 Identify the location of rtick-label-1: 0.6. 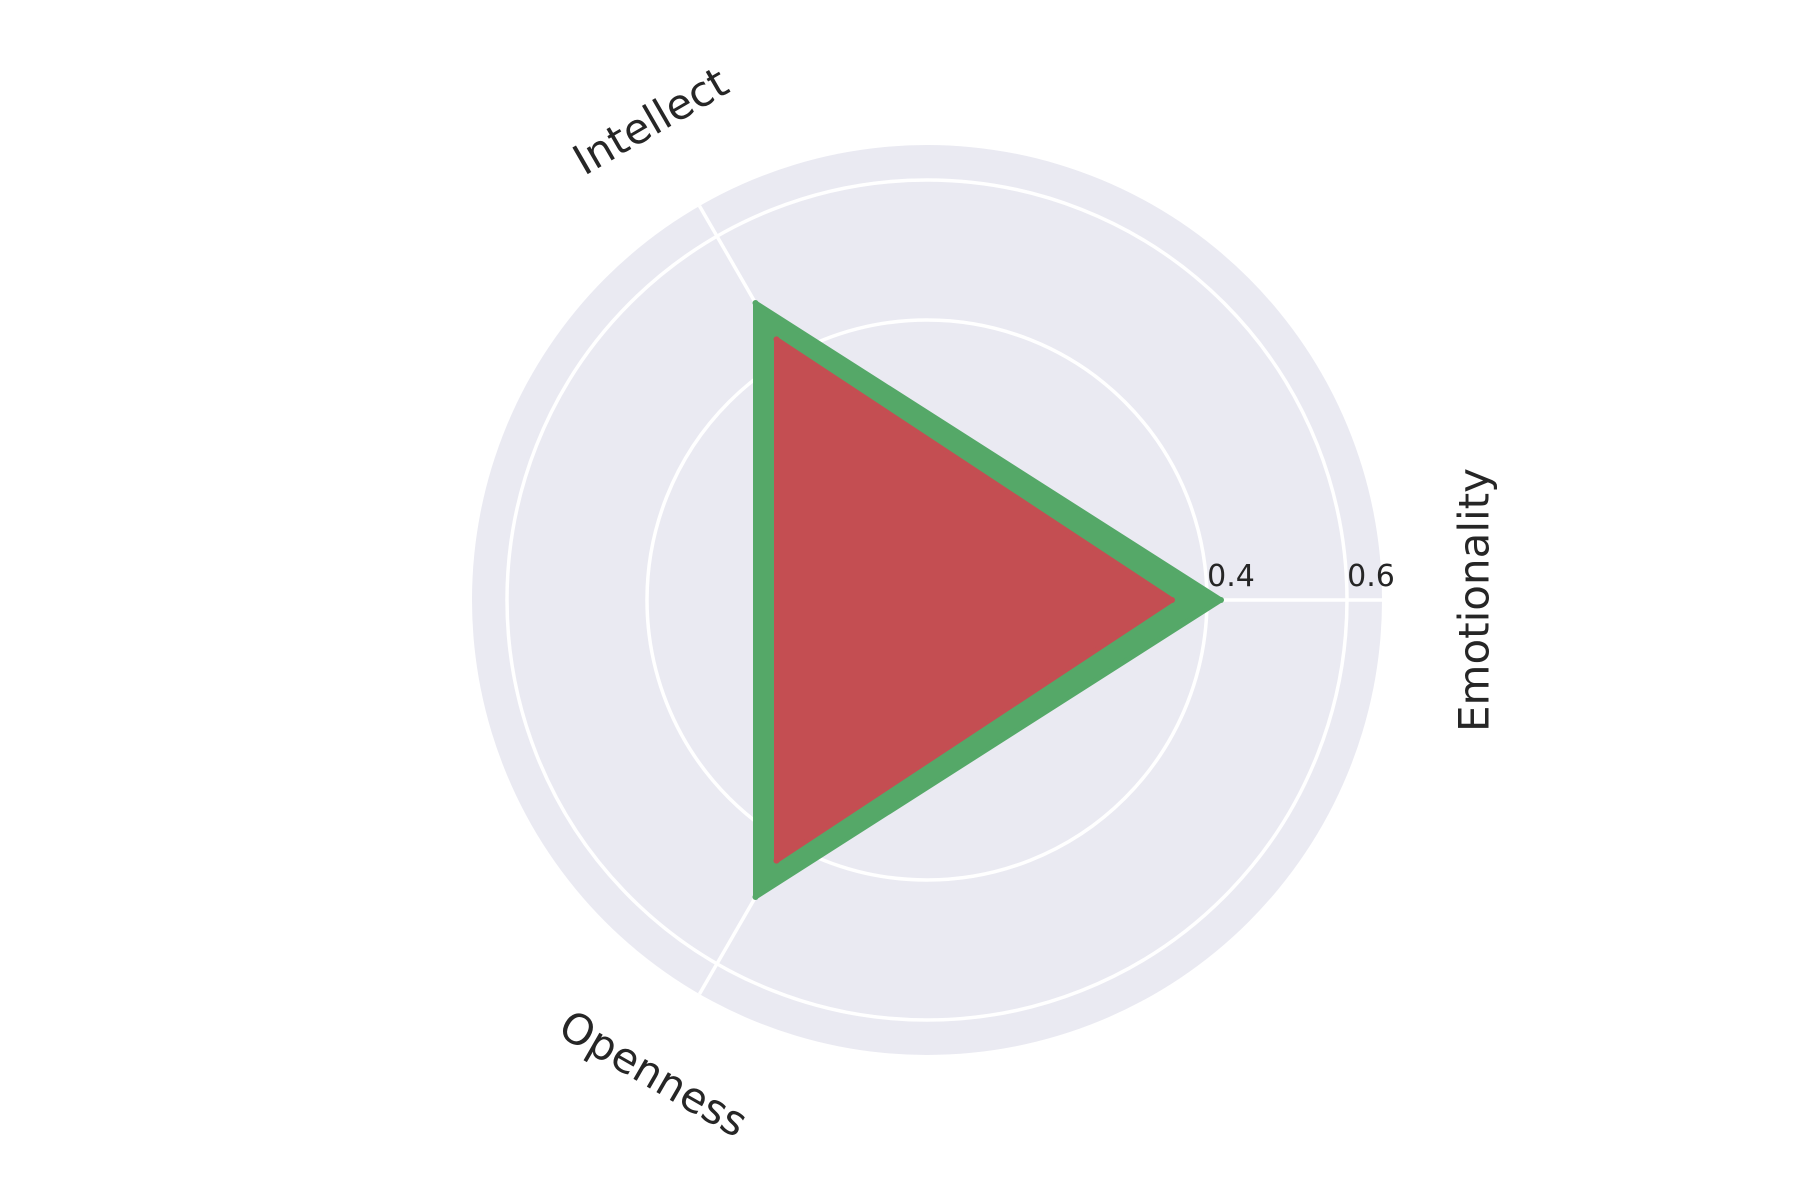
(1371, 576).